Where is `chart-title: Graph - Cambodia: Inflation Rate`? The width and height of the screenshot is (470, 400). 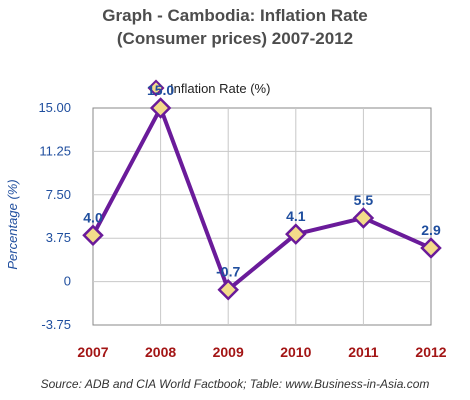
chart-title: Graph - Cambodia: Inflation Rate is located at coordinates (235, 15).